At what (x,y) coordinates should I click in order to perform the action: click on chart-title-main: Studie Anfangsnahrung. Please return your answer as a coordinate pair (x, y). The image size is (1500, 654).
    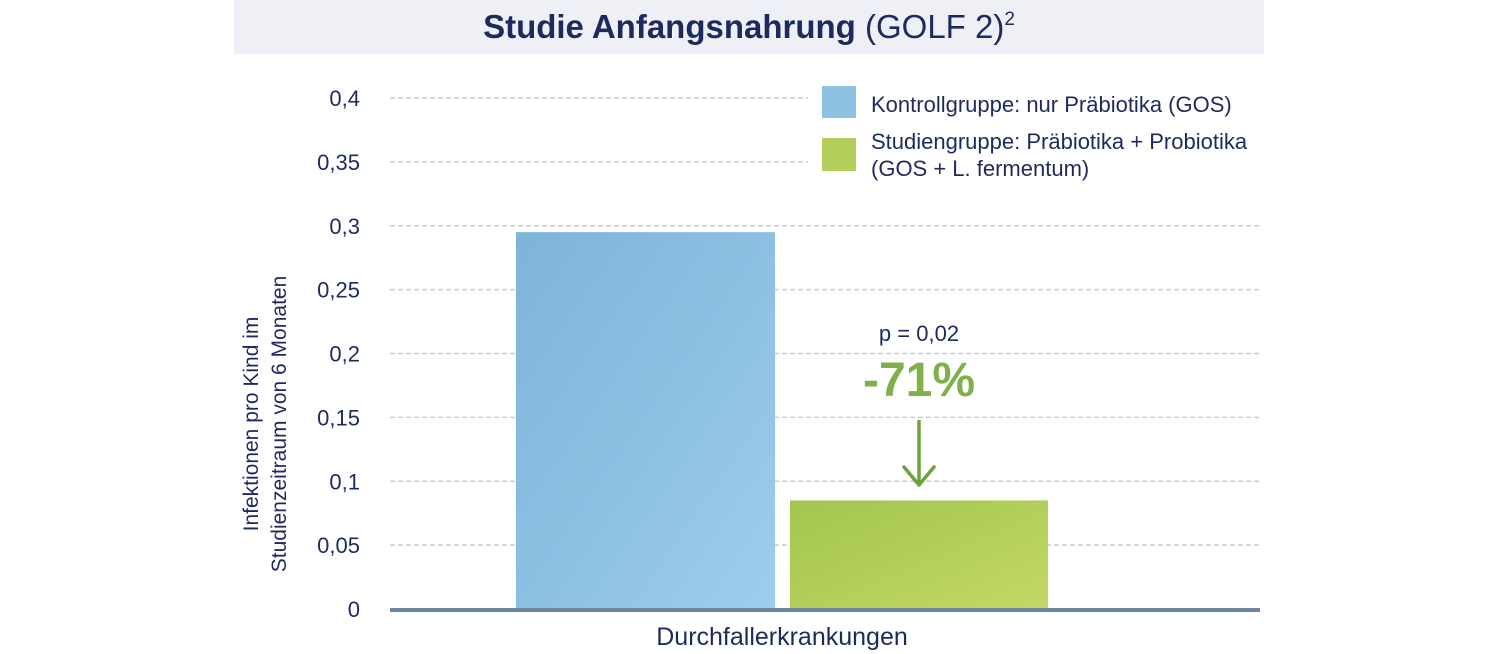
    Looking at the image, I should click on (669, 26).